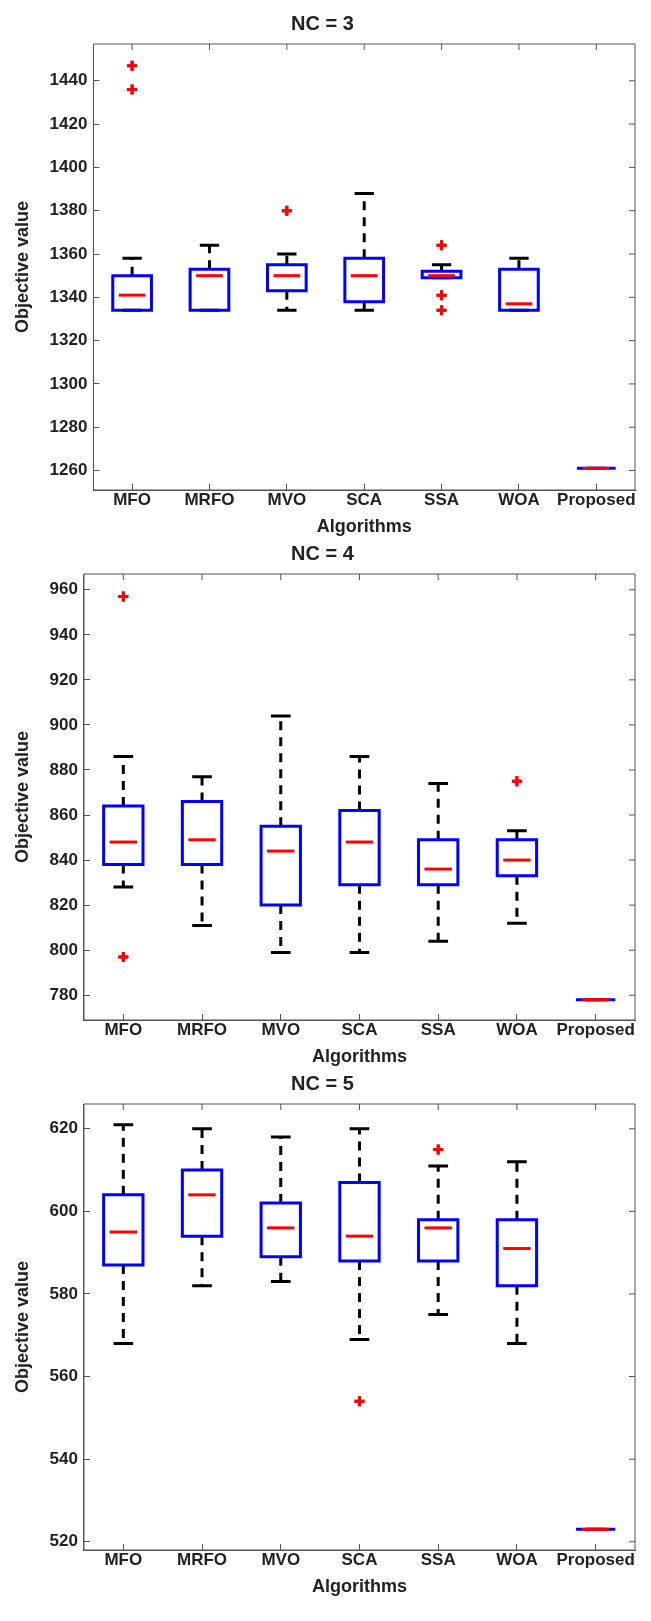  Describe the element at coordinates (68, 253) in the screenshot. I see `y-tick-label: 1360` at that location.